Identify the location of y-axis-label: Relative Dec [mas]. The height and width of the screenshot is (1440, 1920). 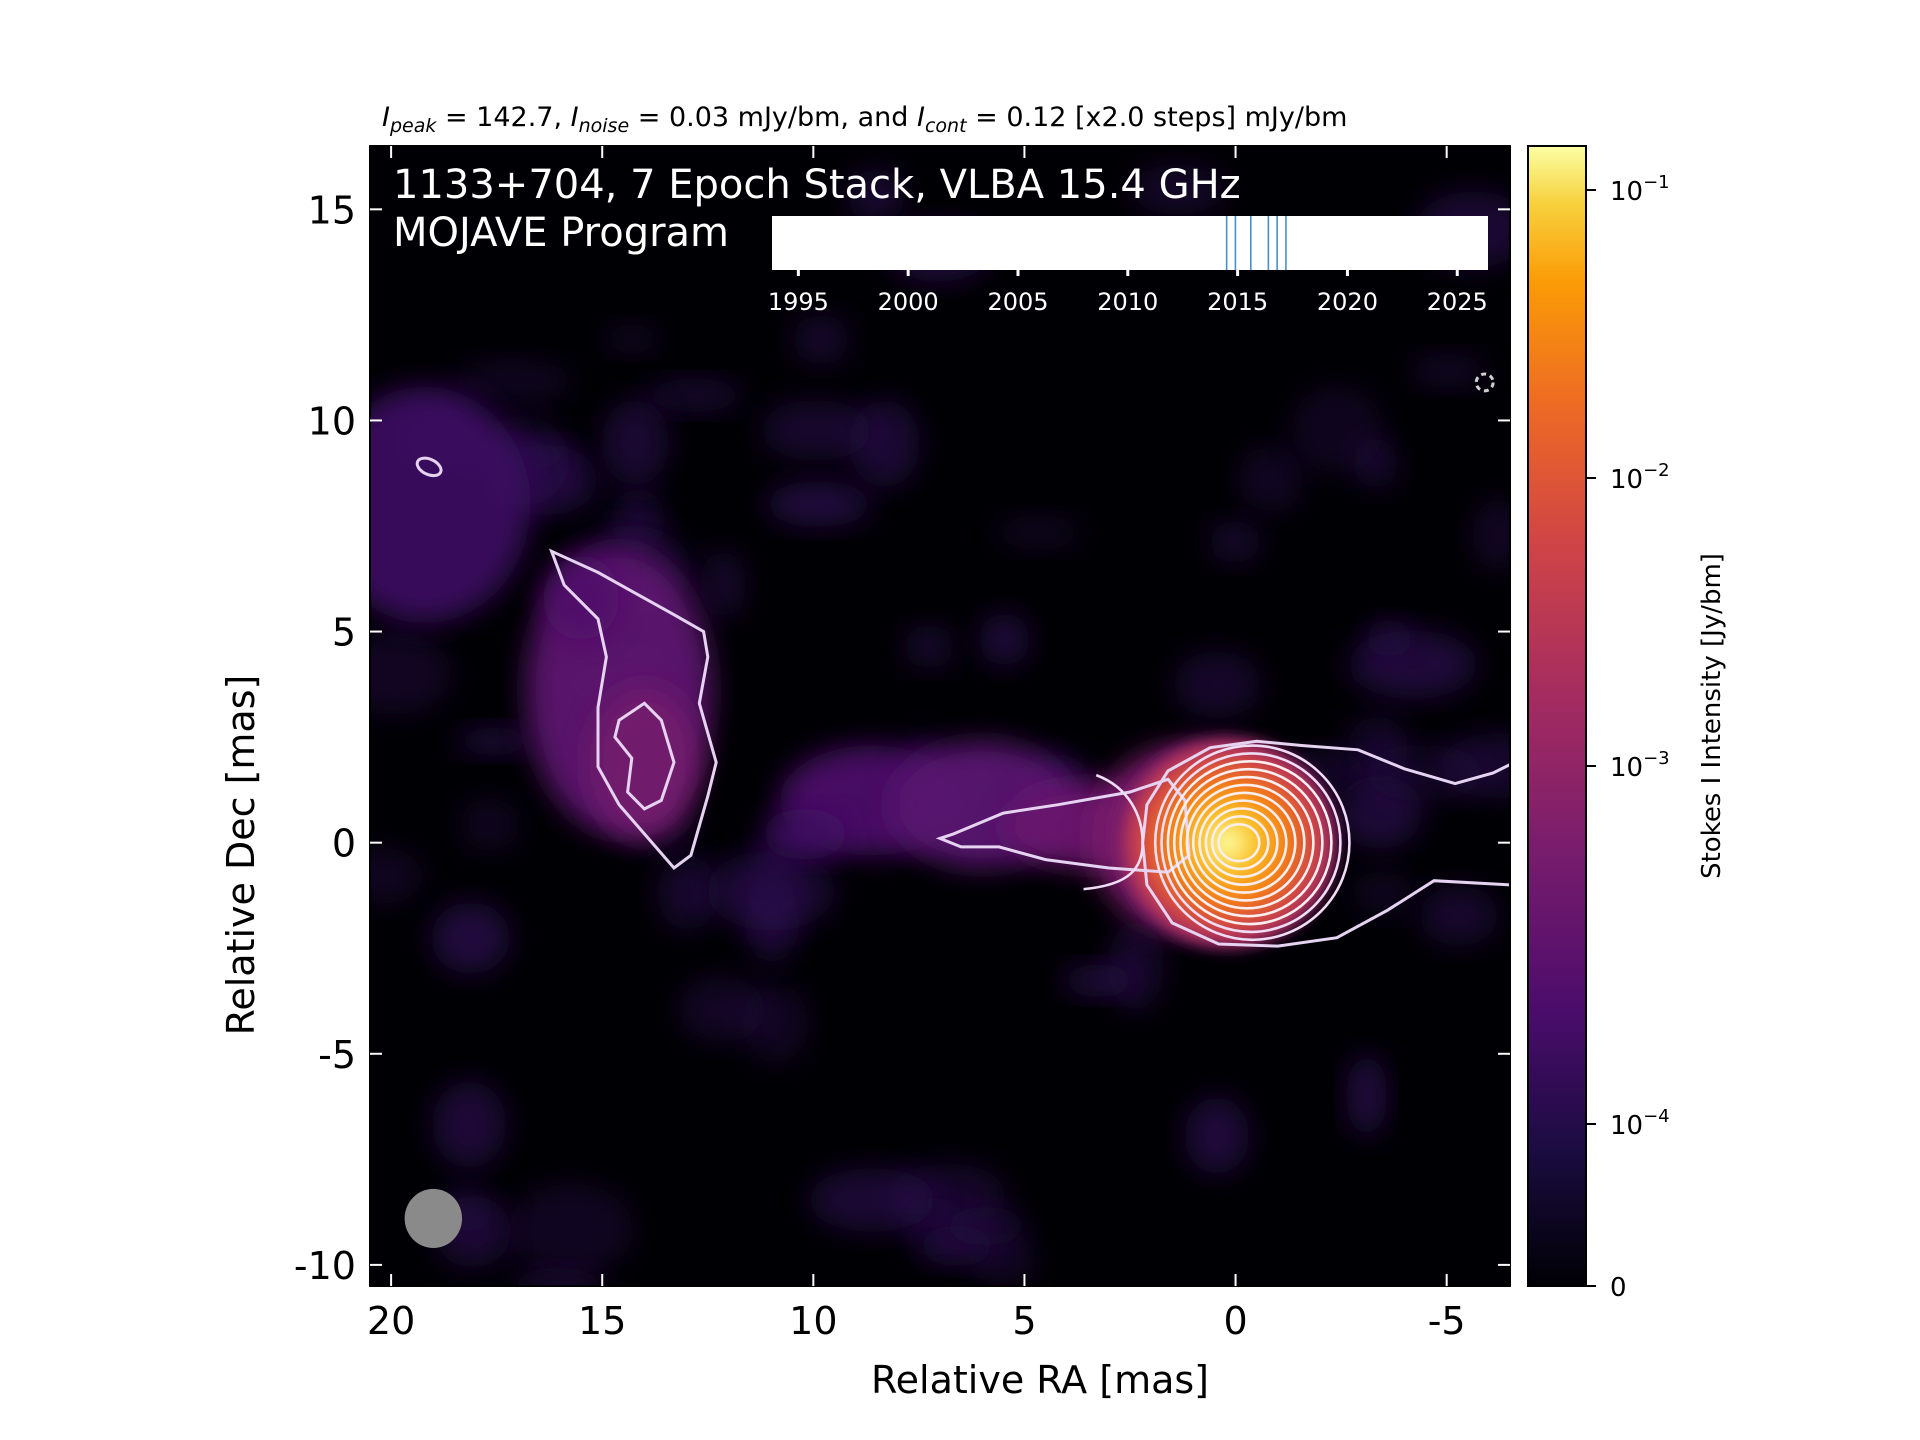
(241, 855).